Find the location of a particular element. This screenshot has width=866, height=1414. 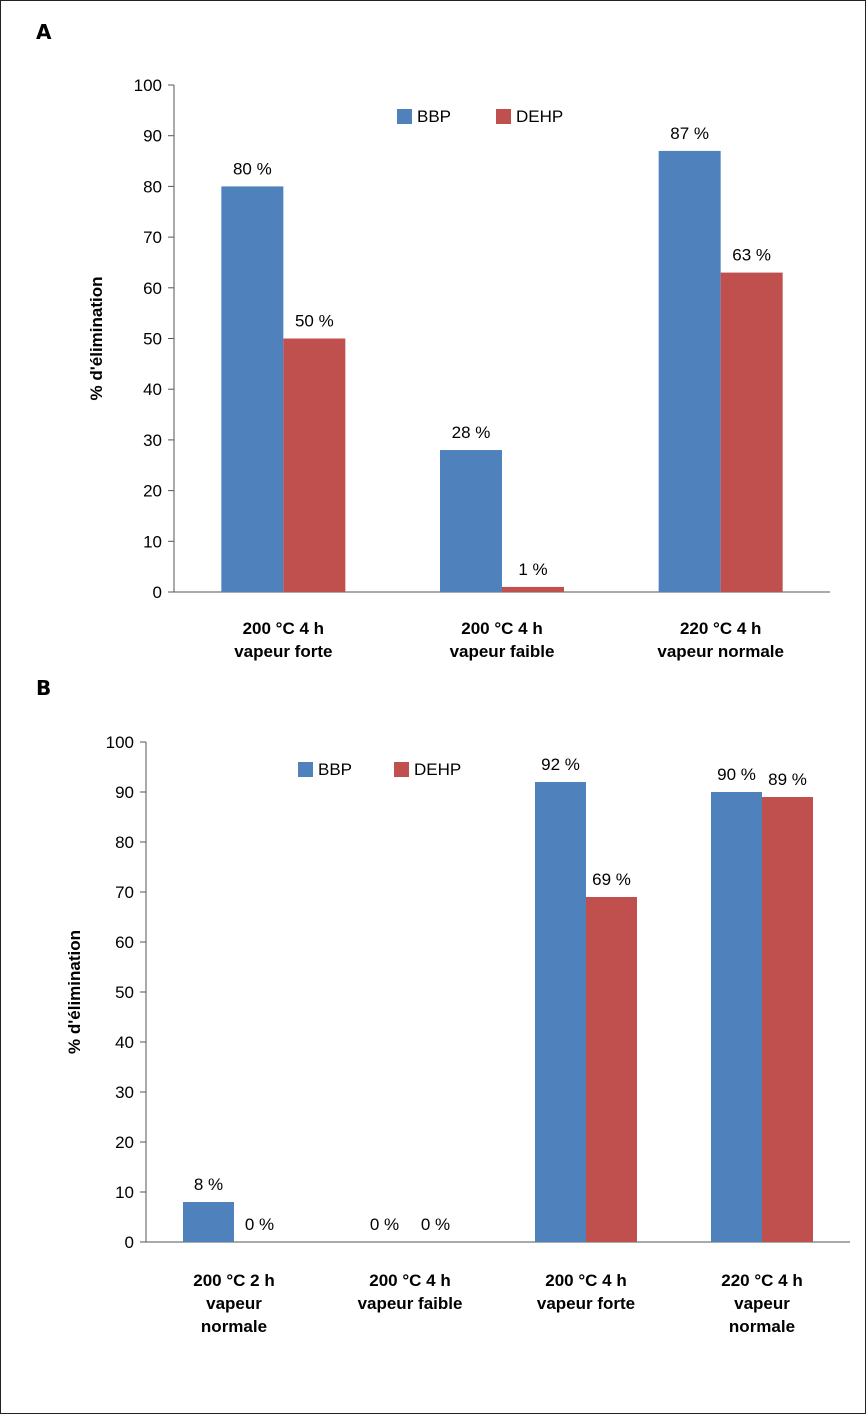

data-label: 8 % is located at coordinates (208, 1184).